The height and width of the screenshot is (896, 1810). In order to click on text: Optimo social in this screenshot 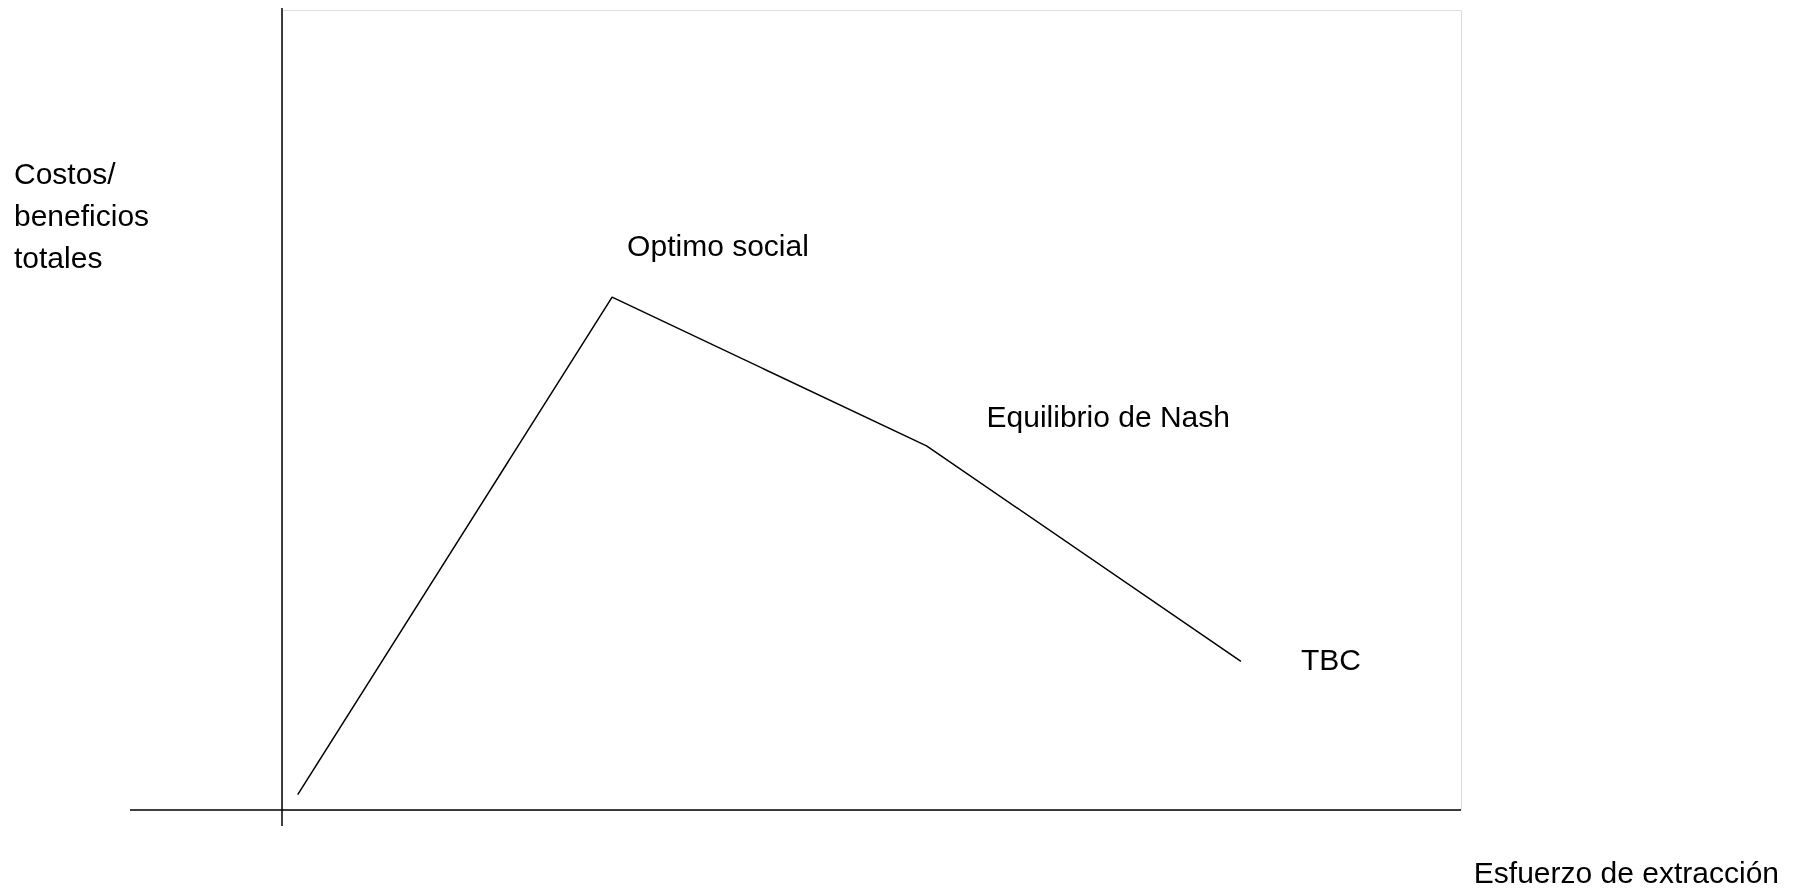, I will do `click(718, 246)`.